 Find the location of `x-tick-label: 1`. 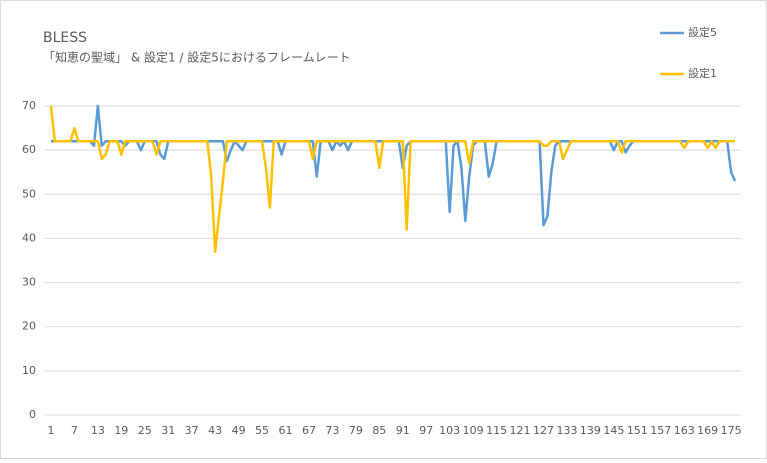

x-tick-label: 1 is located at coordinates (50, 430).